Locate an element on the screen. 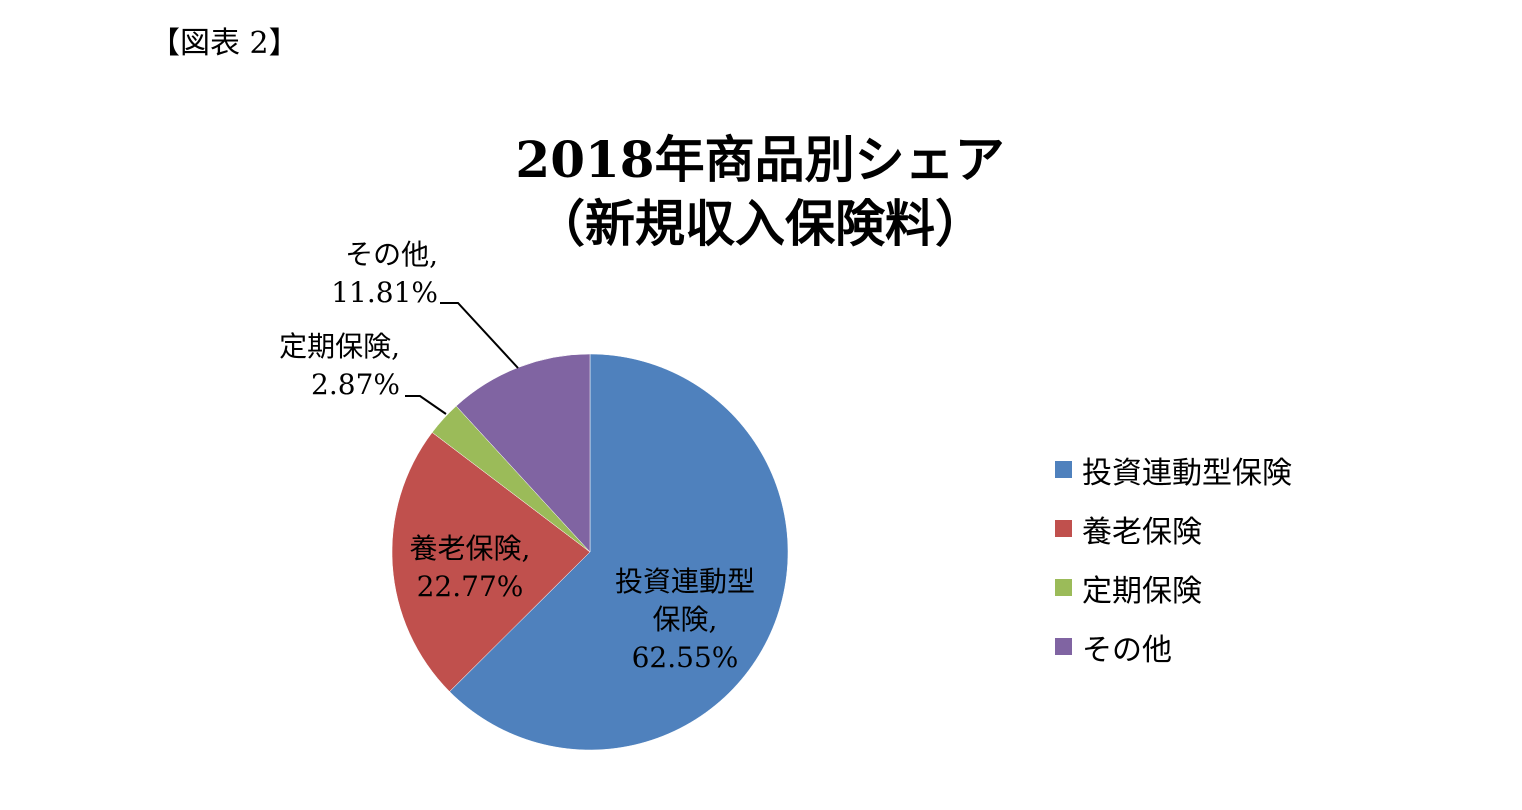  legend-item-investment-linked: 投資連動型保険 is located at coordinates (1173, 469).